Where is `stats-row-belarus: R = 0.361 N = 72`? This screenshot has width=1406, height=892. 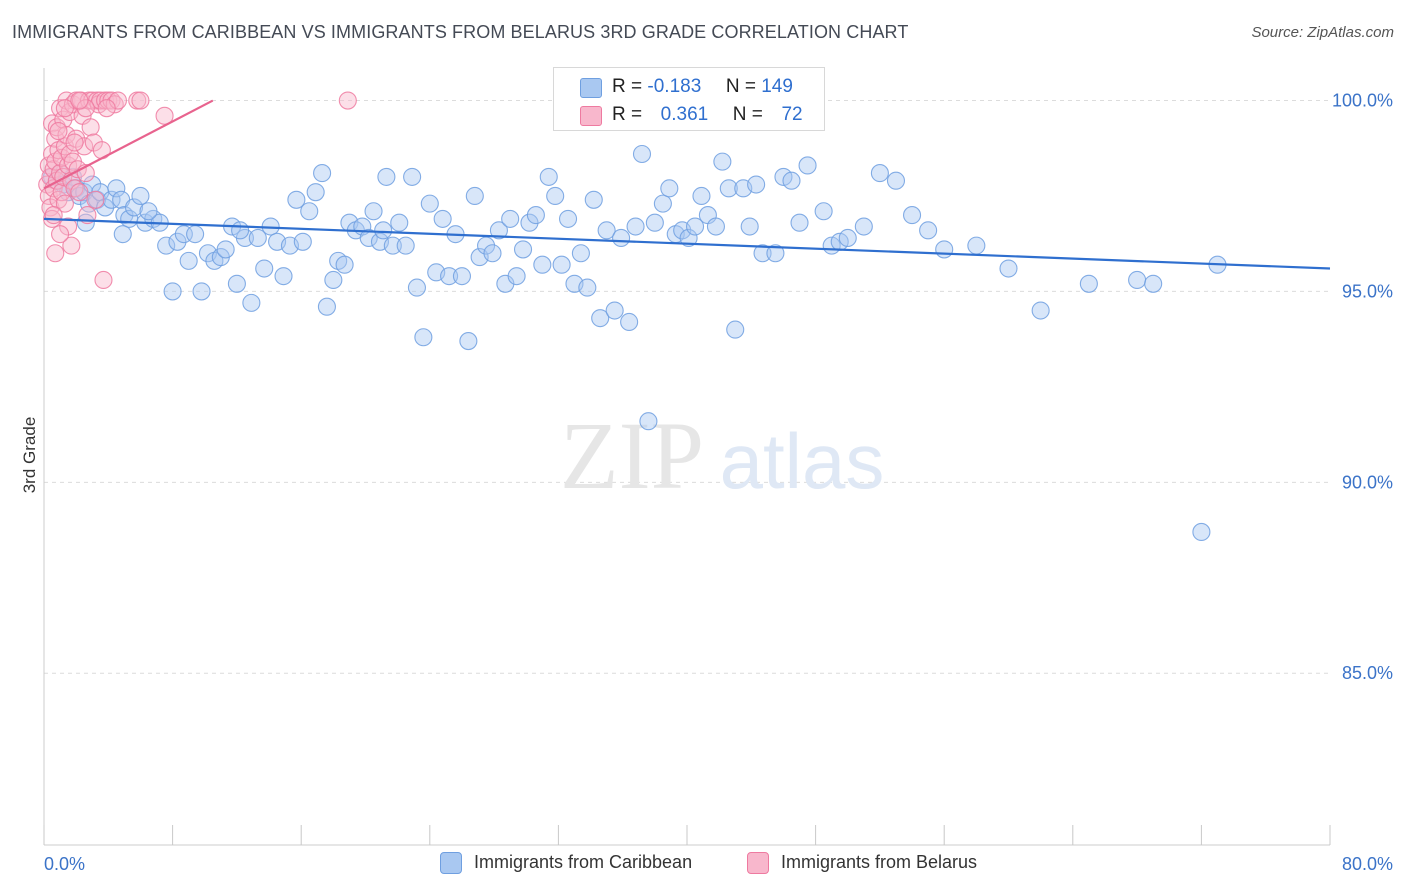 stats-row-belarus: R = 0.361 N = 72 is located at coordinates (689, 115).